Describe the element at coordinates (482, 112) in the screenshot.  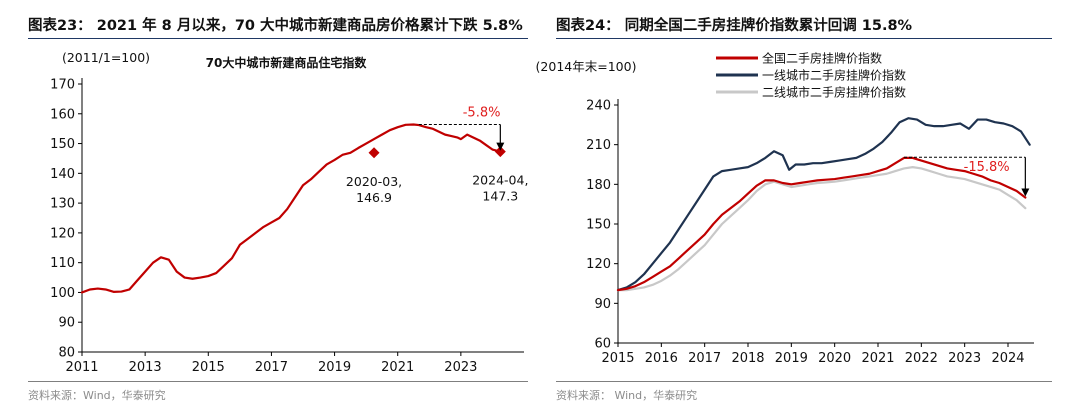
I see `decline-percent-label: -5.8%` at that location.